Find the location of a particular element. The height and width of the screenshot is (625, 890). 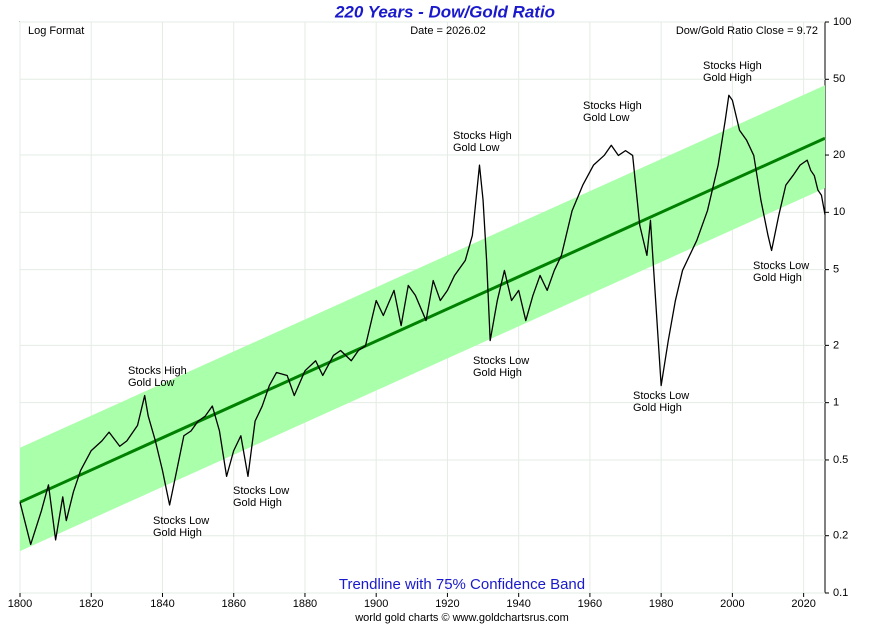

note: Log Format is located at coordinates (56, 31).